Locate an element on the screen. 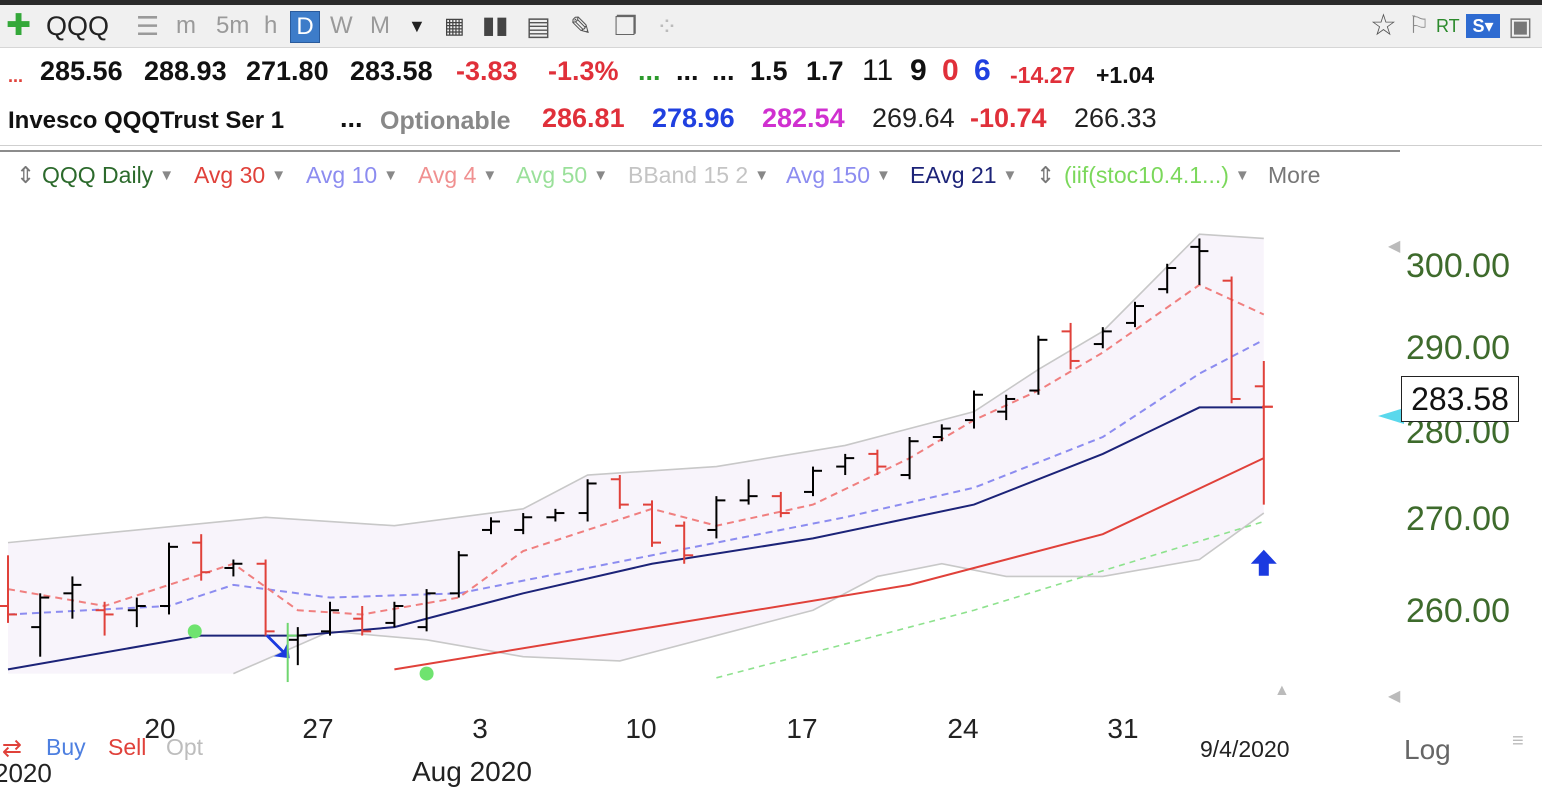 This screenshot has width=1542, height=796. legend-main-dropdown-icon: ▼ is located at coordinates (167, 175).